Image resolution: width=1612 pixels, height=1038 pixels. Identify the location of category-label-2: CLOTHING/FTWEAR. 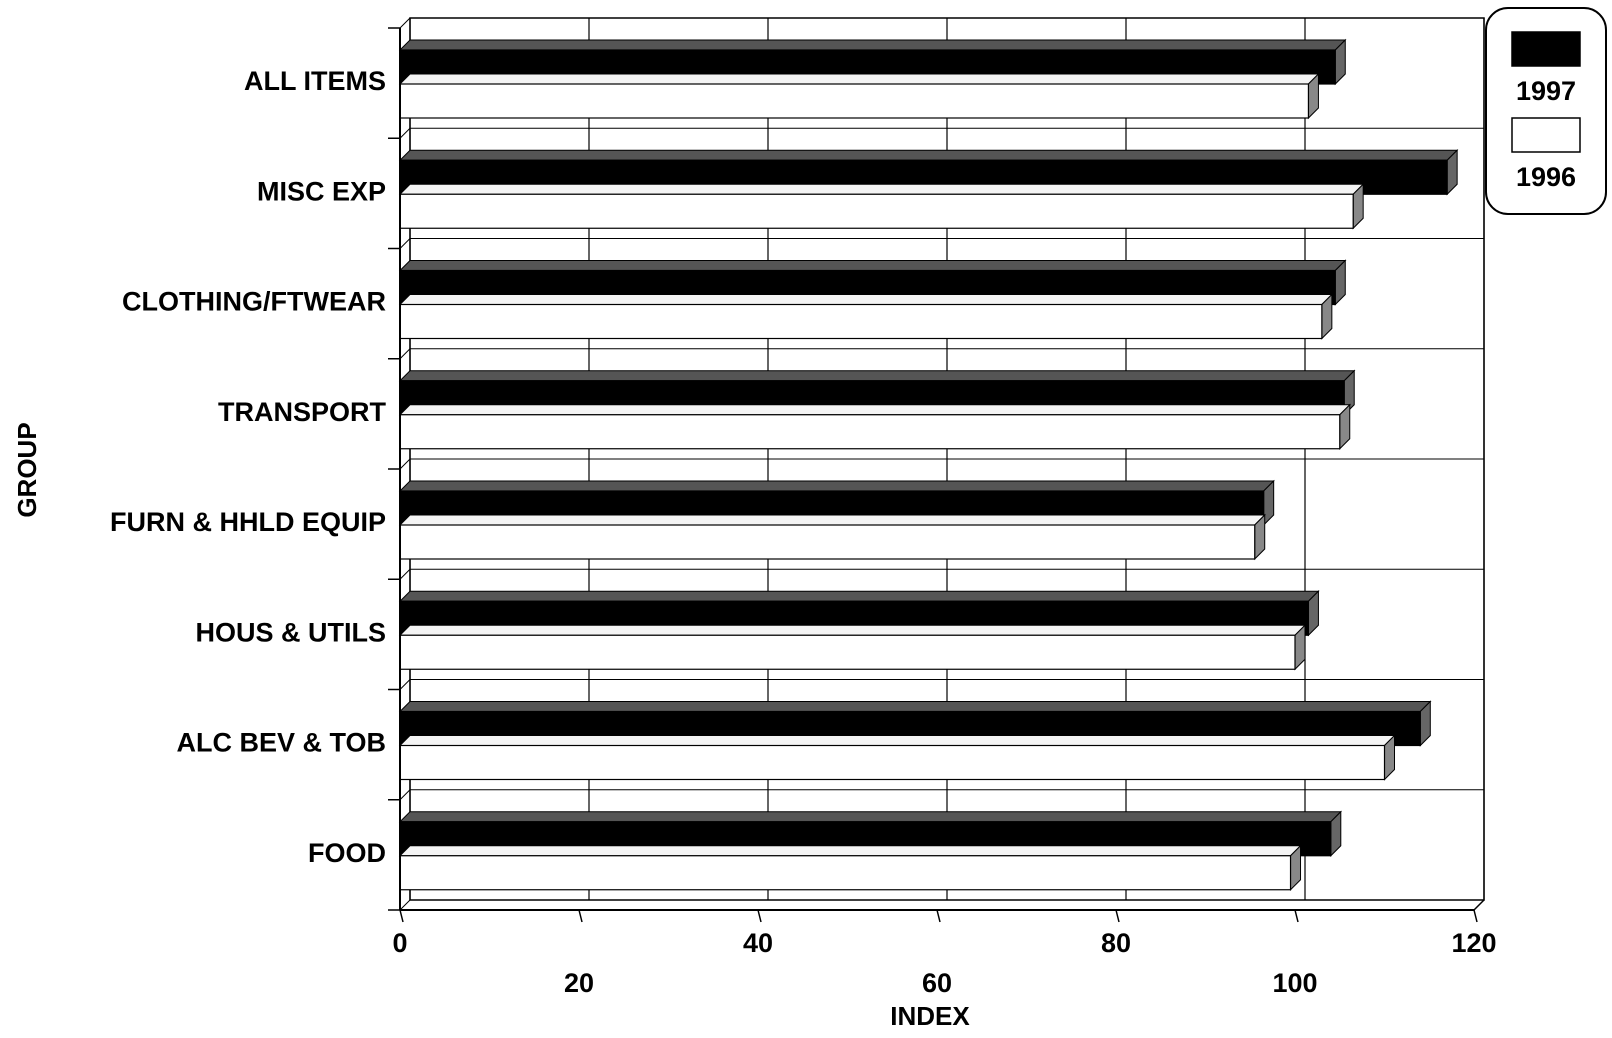
(254, 302).